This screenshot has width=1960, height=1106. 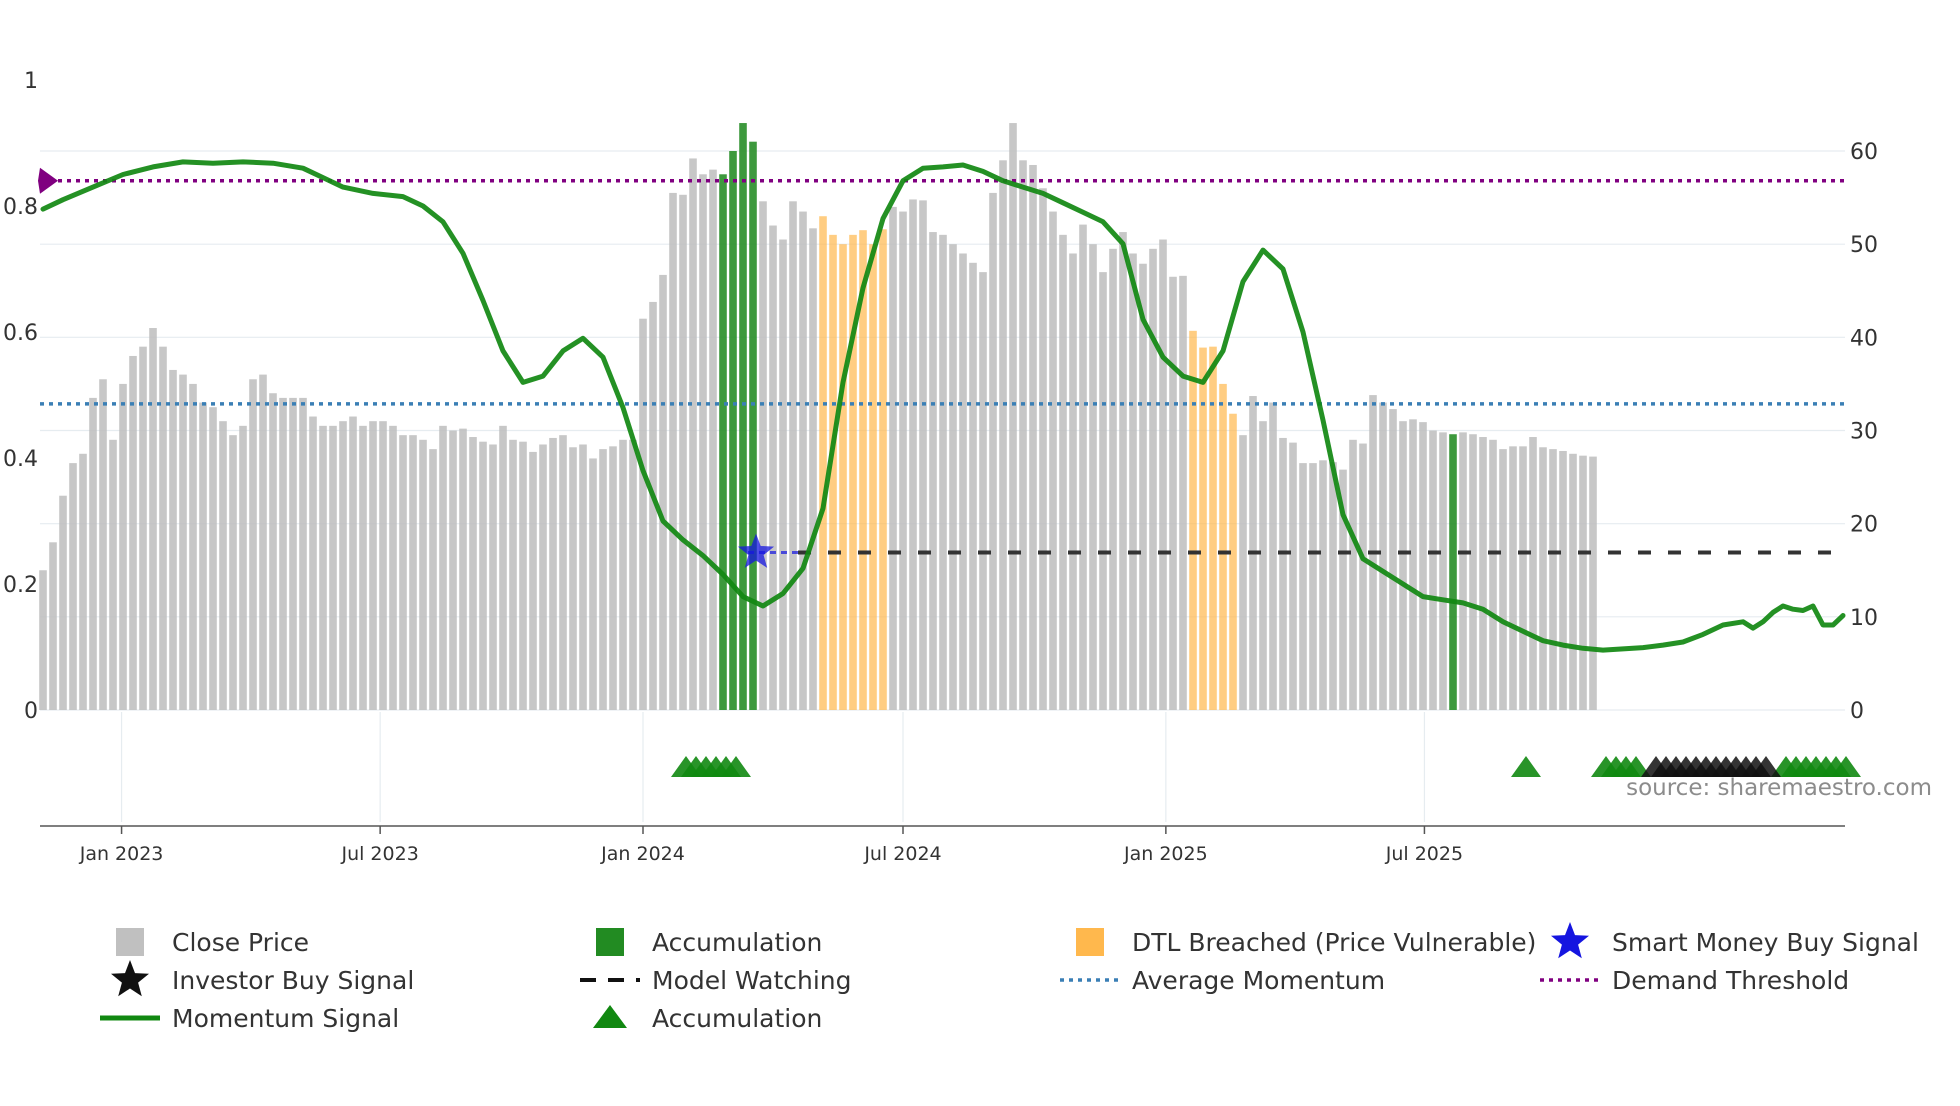 I want to click on x-tick-label: Jul 2025, so click(x=1424, y=854).